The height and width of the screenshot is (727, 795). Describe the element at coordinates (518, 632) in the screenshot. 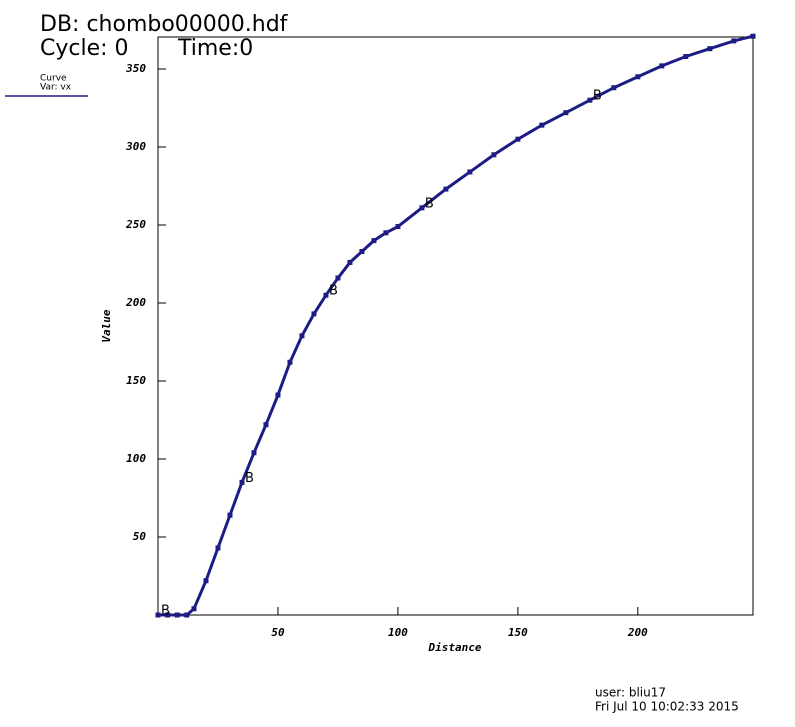

I see `x-tick-label: 150` at that location.